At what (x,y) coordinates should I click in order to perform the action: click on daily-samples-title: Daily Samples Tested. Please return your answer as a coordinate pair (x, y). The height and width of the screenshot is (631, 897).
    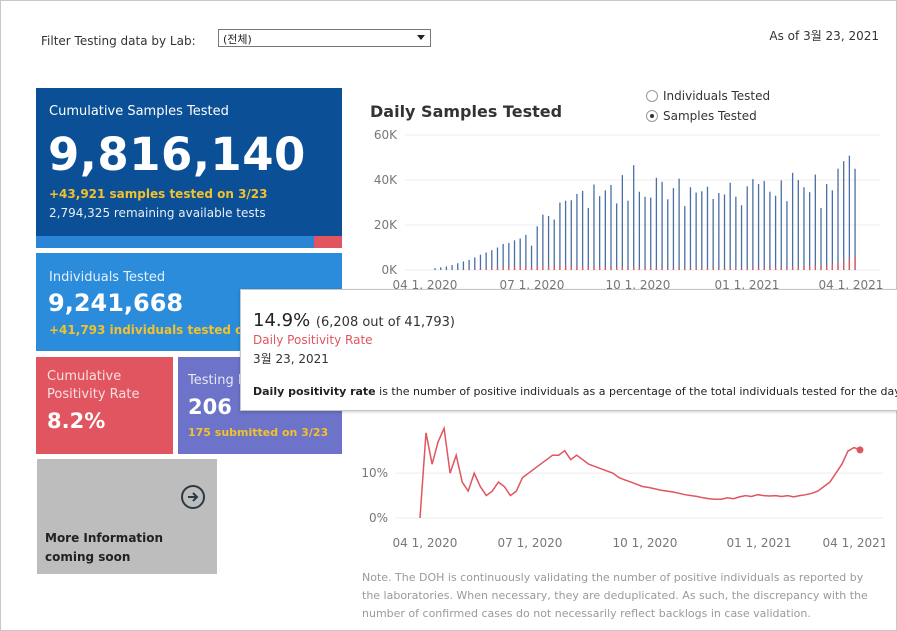
    Looking at the image, I should click on (466, 111).